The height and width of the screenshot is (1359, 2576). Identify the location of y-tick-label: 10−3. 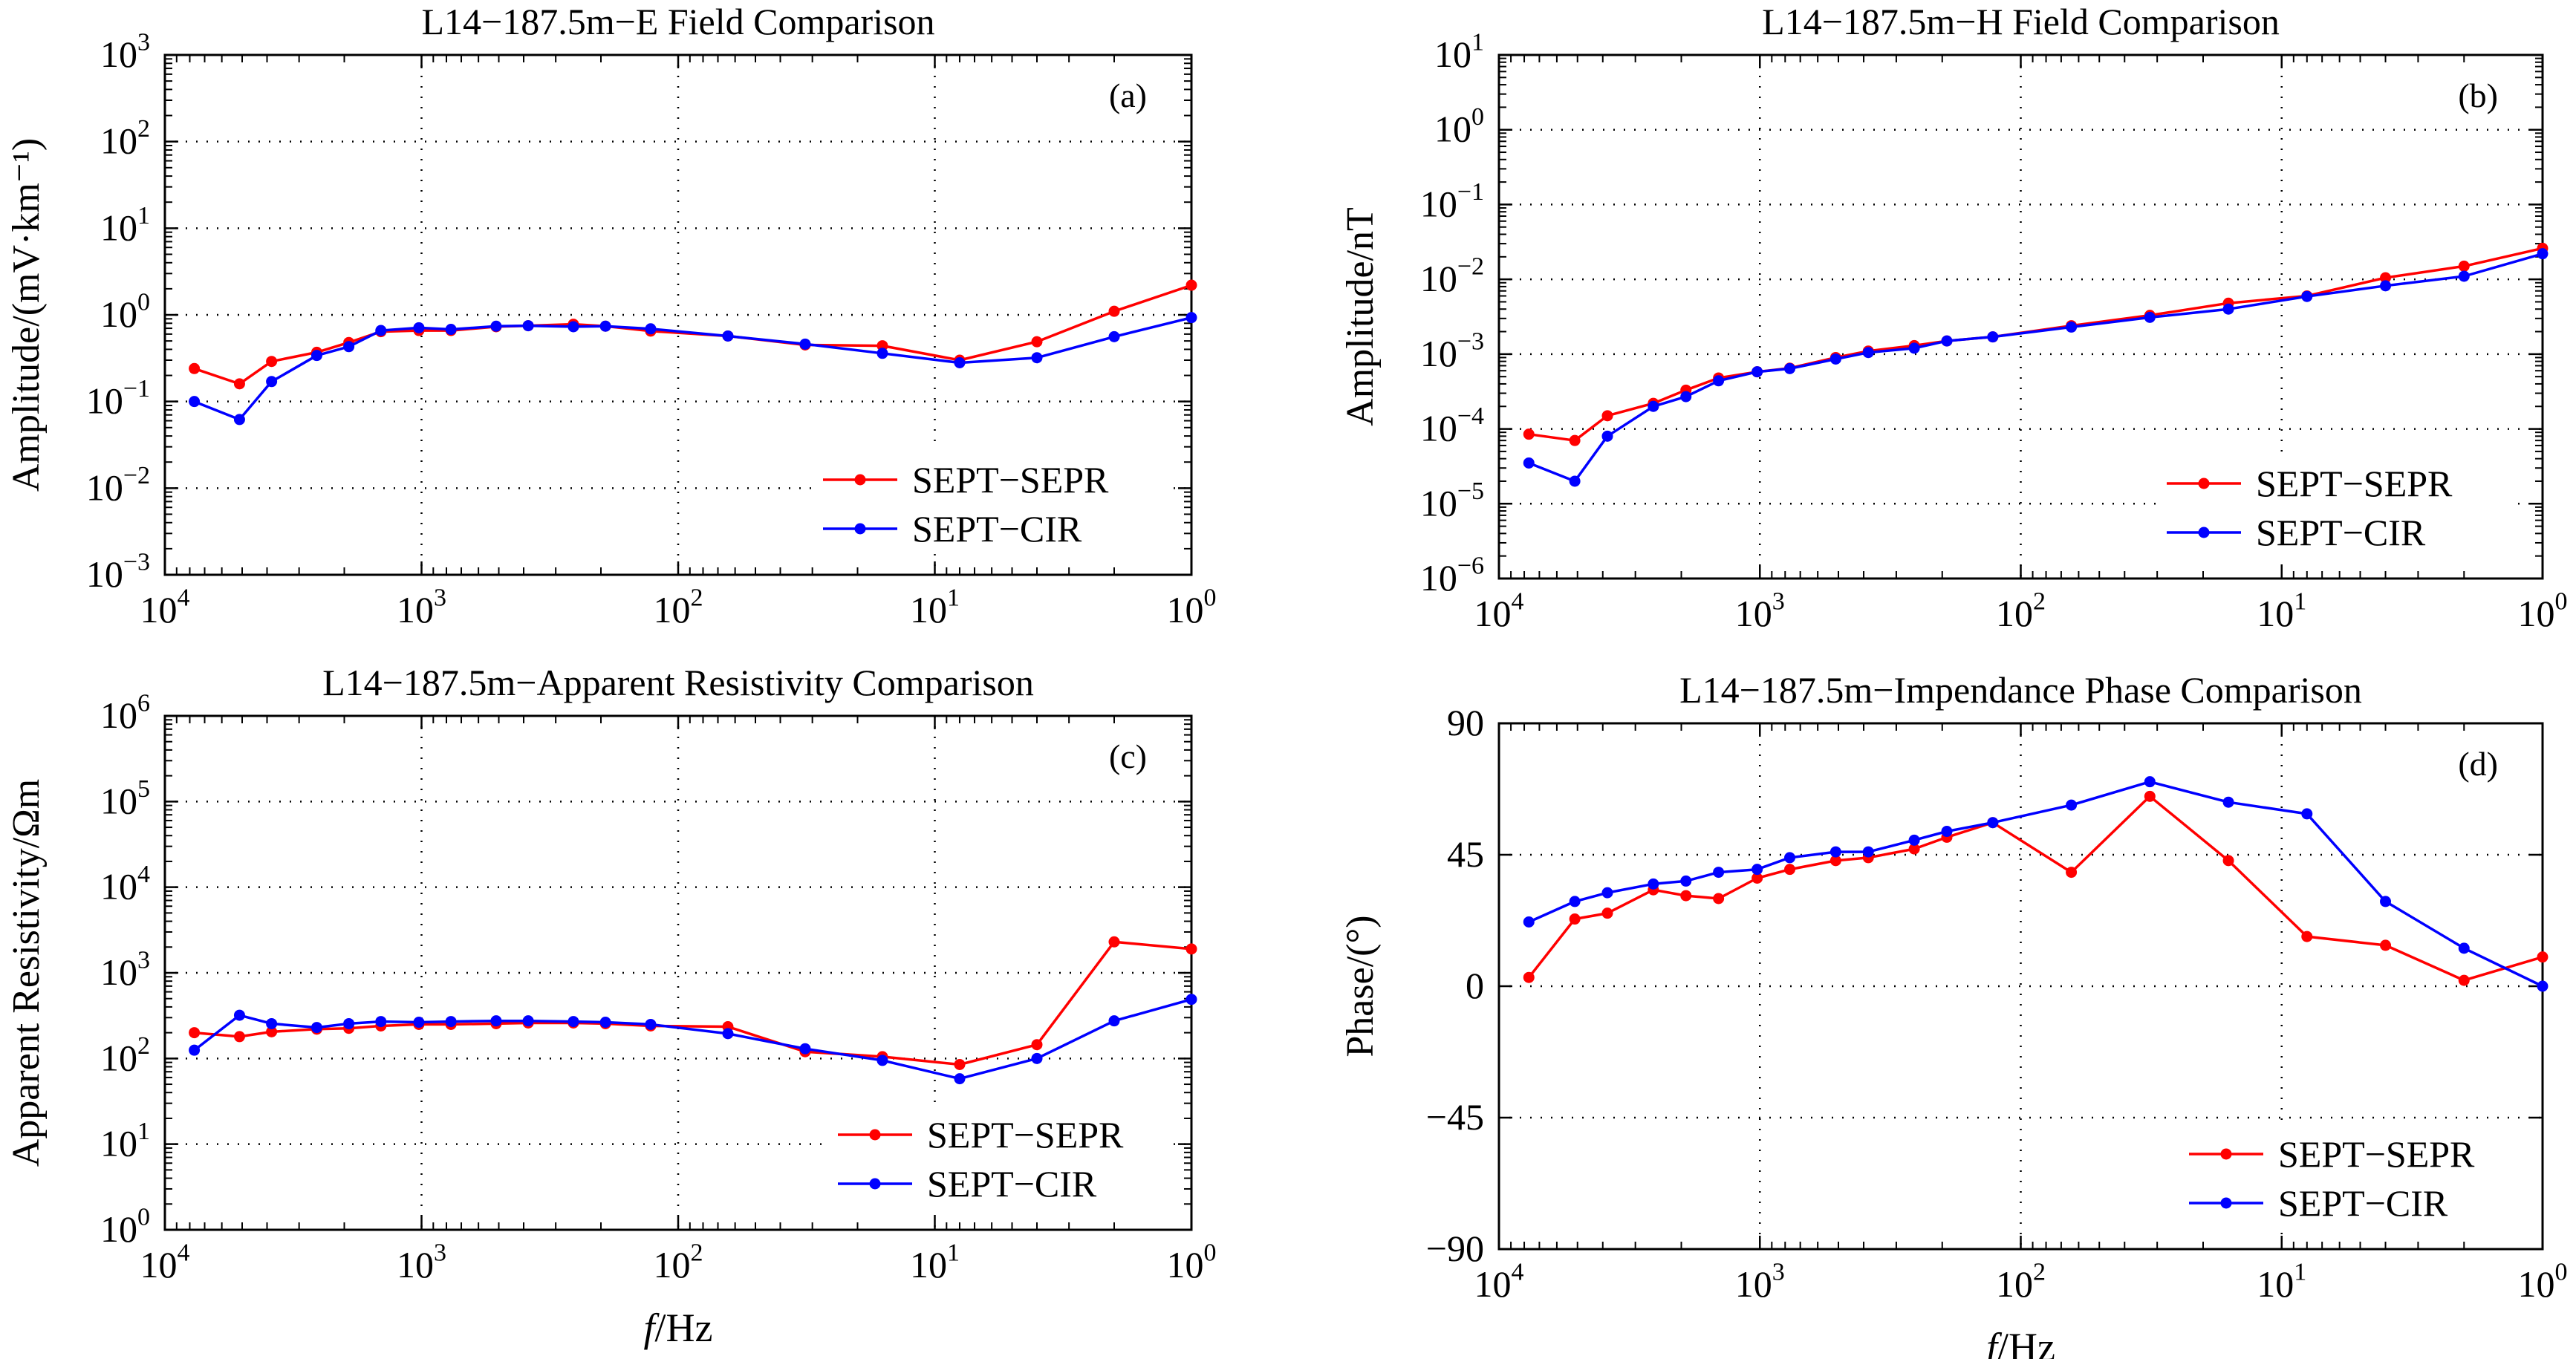
(1452, 350).